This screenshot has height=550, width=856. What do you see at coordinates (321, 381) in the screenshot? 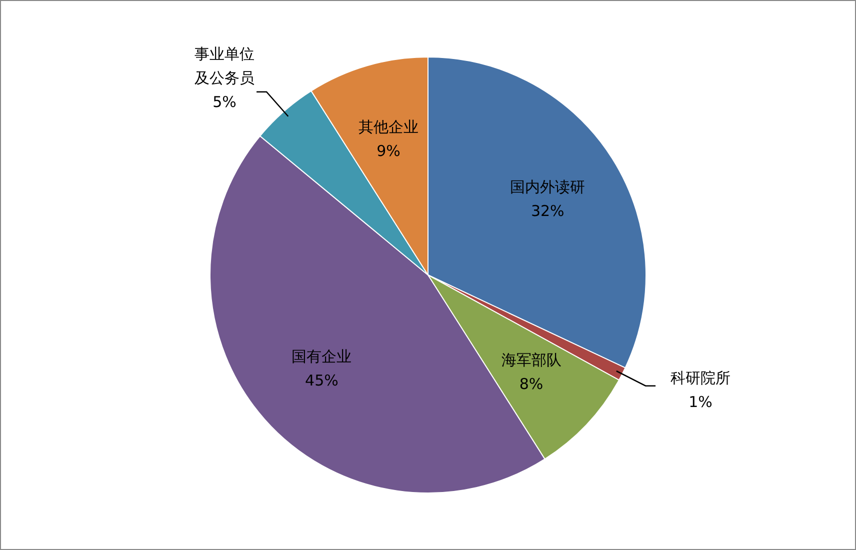
I see `data-label: 45%` at bounding box center [321, 381].